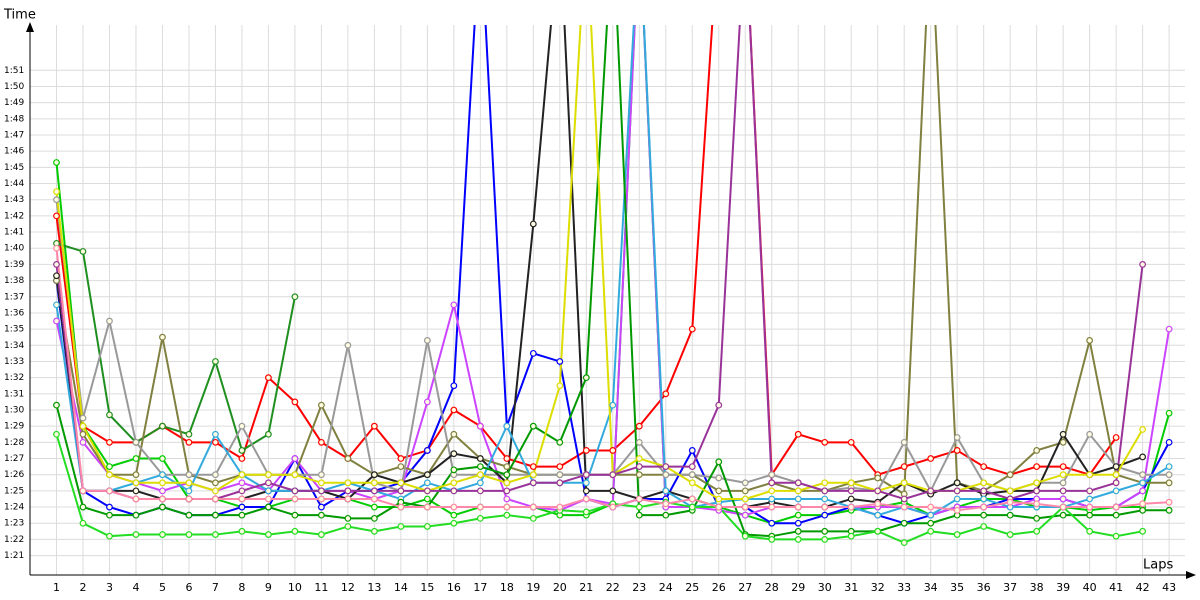  Describe the element at coordinates (14, 87) in the screenshot. I see `y-tick-label: 1:50` at that location.